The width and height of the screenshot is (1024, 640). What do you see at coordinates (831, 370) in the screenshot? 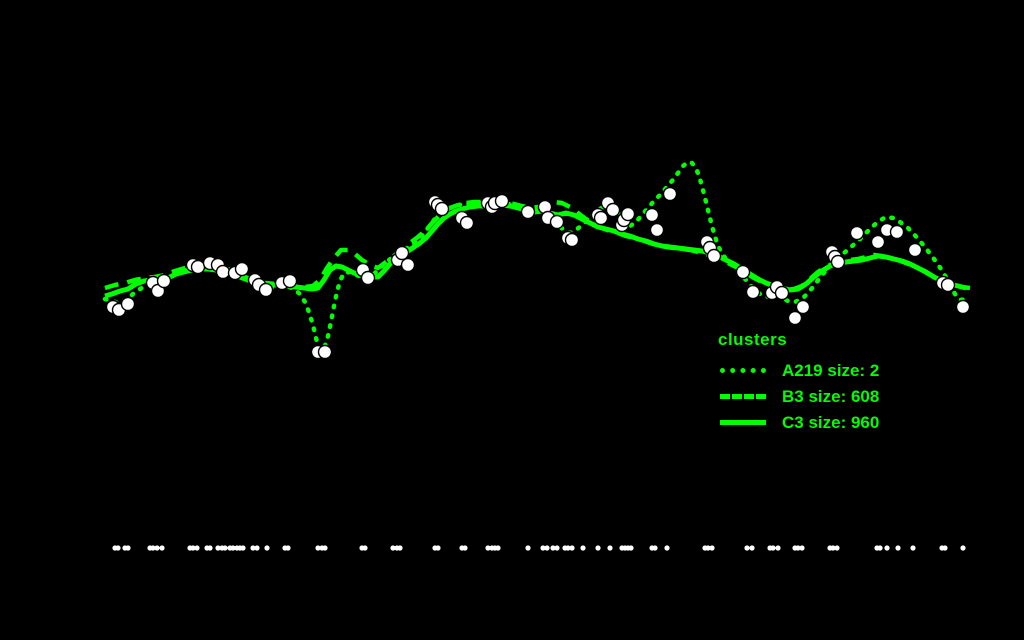
I see `legend-label-a219: A219 size: 2` at bounding box center [831, 370].